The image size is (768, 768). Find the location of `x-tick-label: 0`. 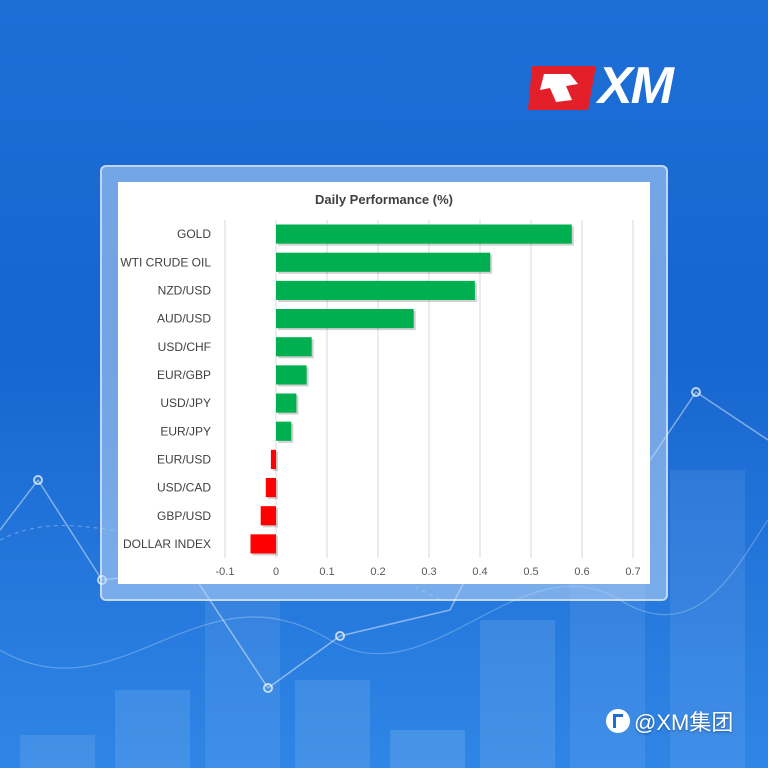

x-tick-label: 0 is located at coordinates (276, 572).